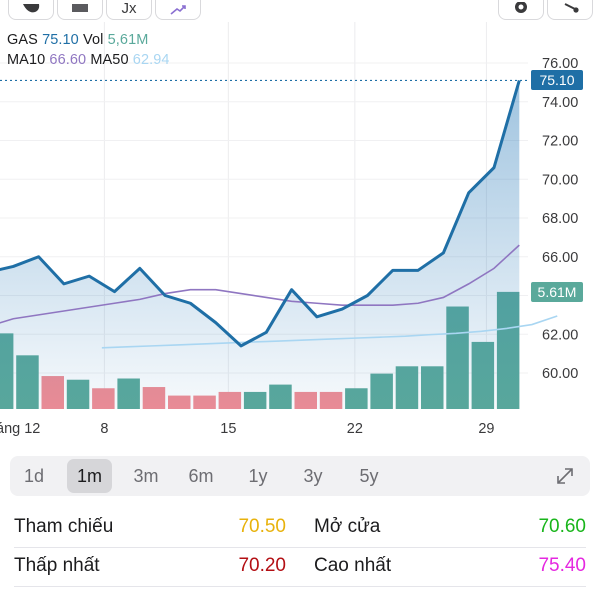  Describe the element at coordinates (562, 526) in the screenshot. I see `open-value: 70.60` at that location.